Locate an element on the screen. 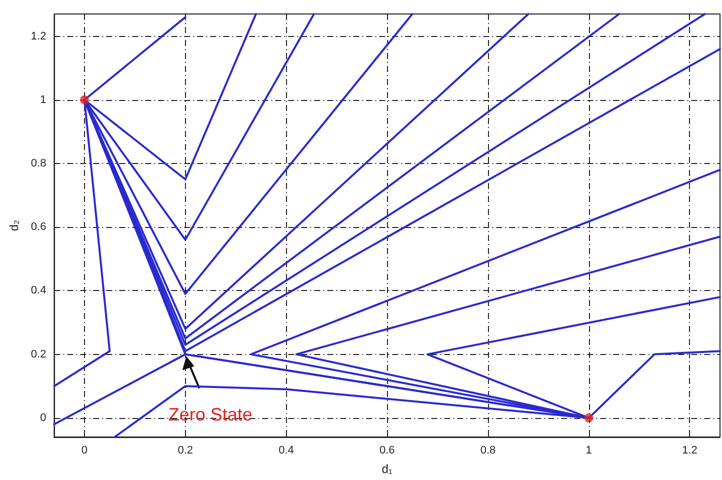 This screenshot has height=480, width=722. annotation: Zero State is located at coordinates (210, 414).